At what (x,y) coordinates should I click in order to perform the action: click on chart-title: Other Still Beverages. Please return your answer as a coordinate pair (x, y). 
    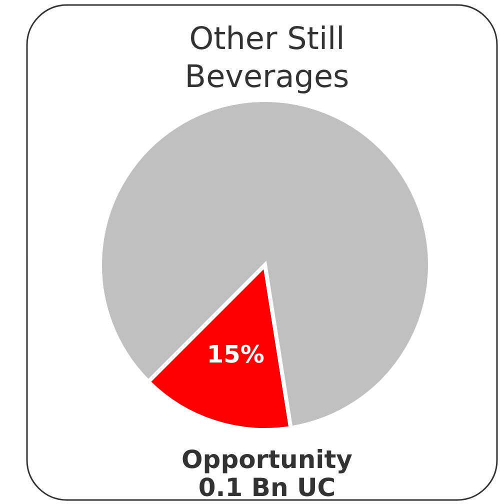
    Looking at the image, I should click on (267, 58).